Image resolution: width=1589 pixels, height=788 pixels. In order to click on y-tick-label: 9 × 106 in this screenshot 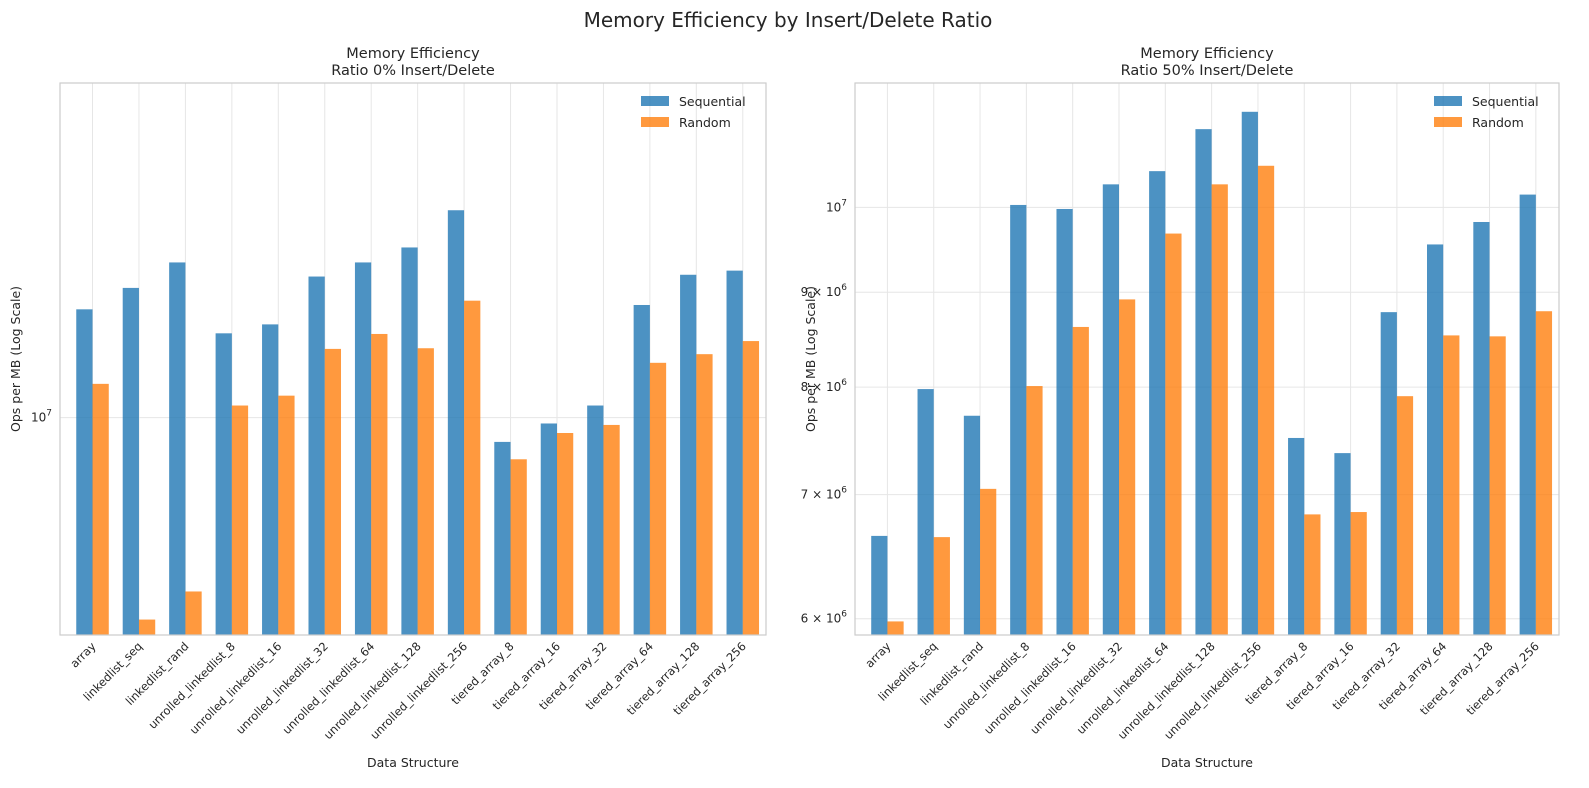, I will do `click(824, 291)`.